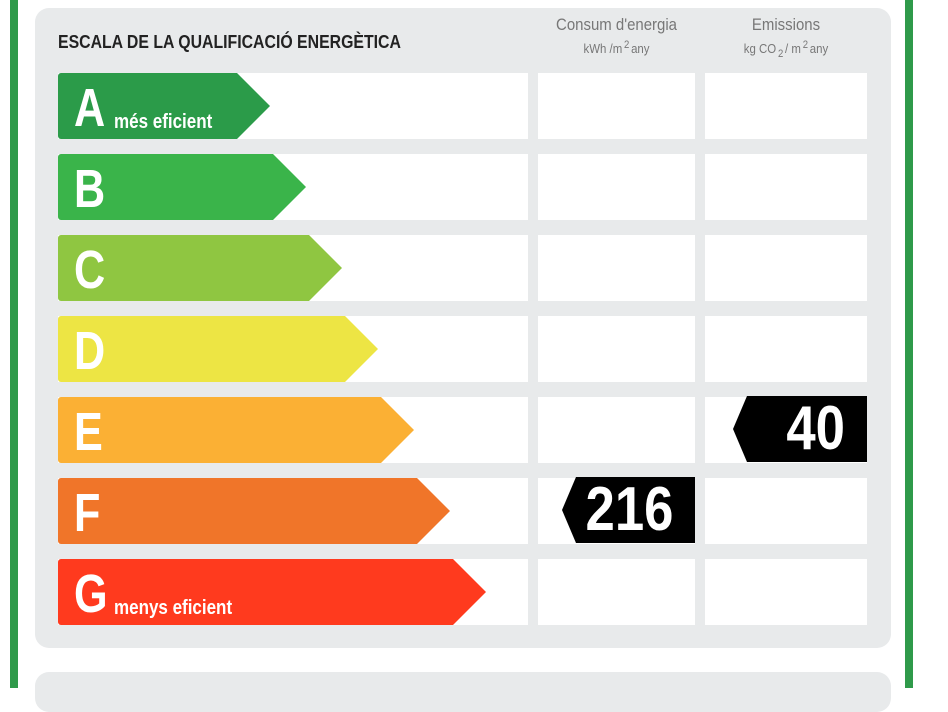  Describe the element at coordinates (616, 24) in the screenshot. I see `column-title: Consum d'energia` at that location.